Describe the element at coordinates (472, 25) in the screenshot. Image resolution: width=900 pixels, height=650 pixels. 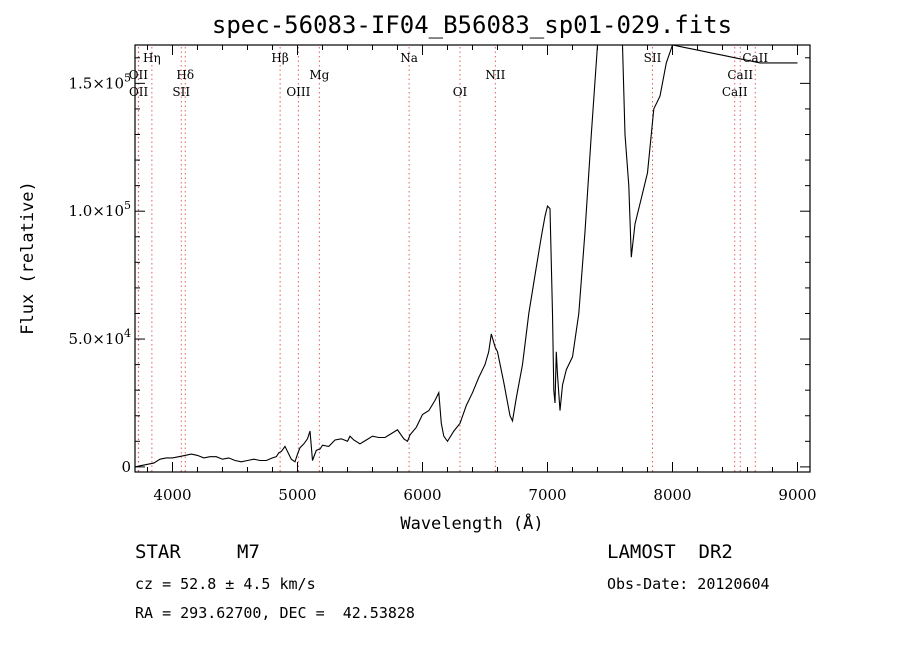
I see `chart-title: spec-56083-IF04_B56083_sp01-029.fits` at that location.